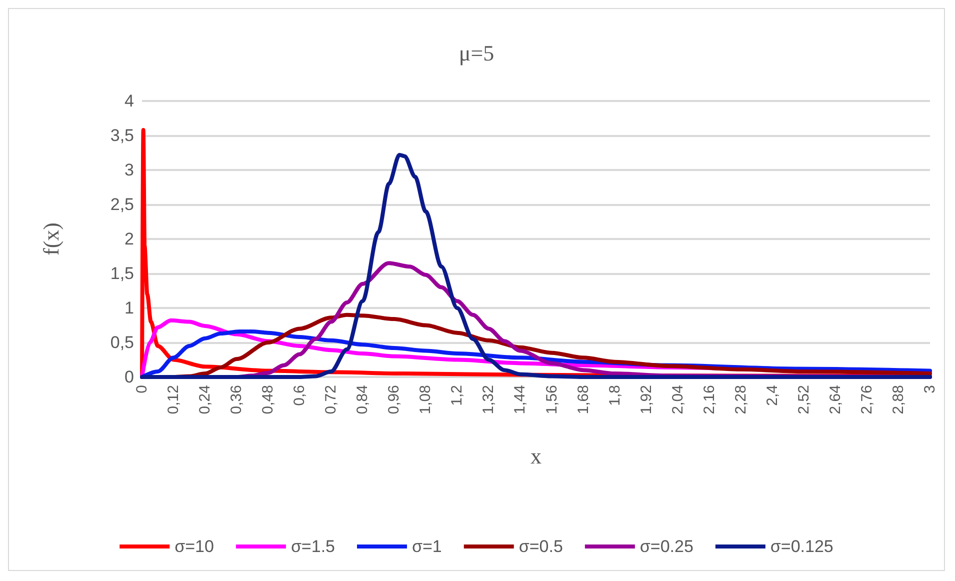 The width and height of the screenshot is (955, 581). I want to click on y-tick-label: 2, so click(129, 239).